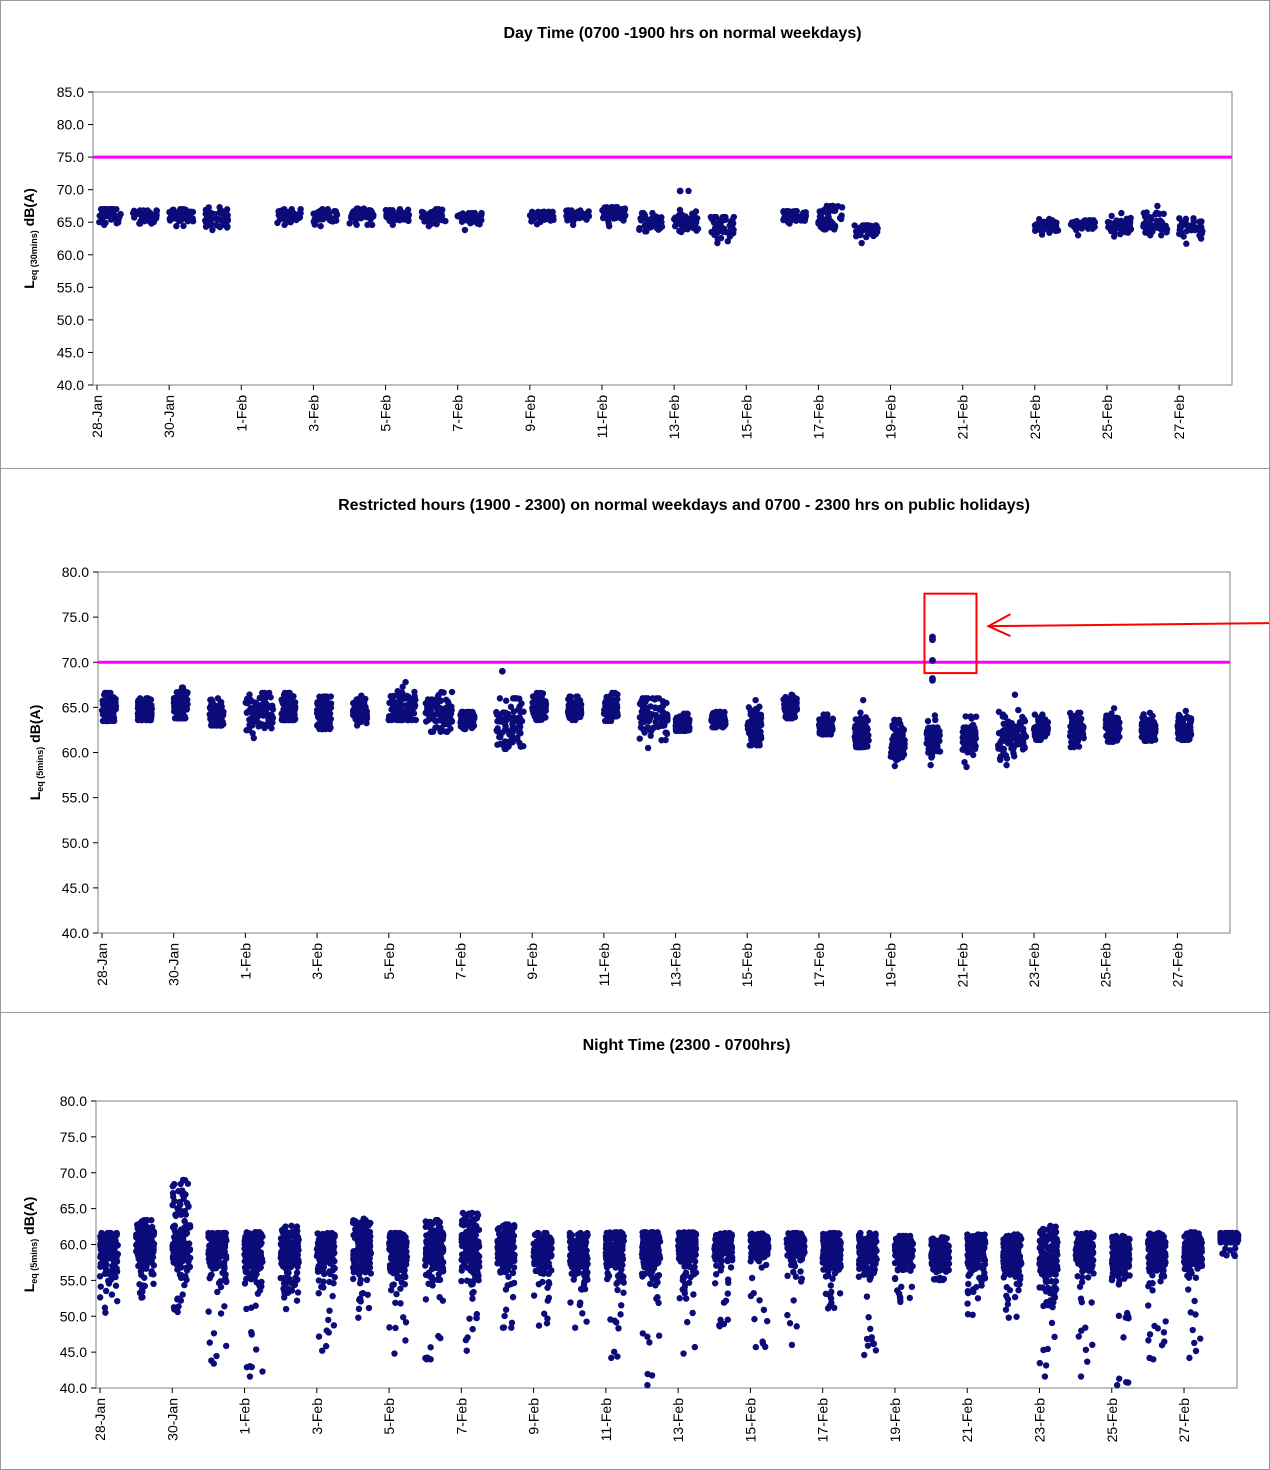 This screenshot has height=1470, width=1270. Describe the element at coordinates (70, 352) in the screenshot. I see `y-tick-label: 45.0` at that location.